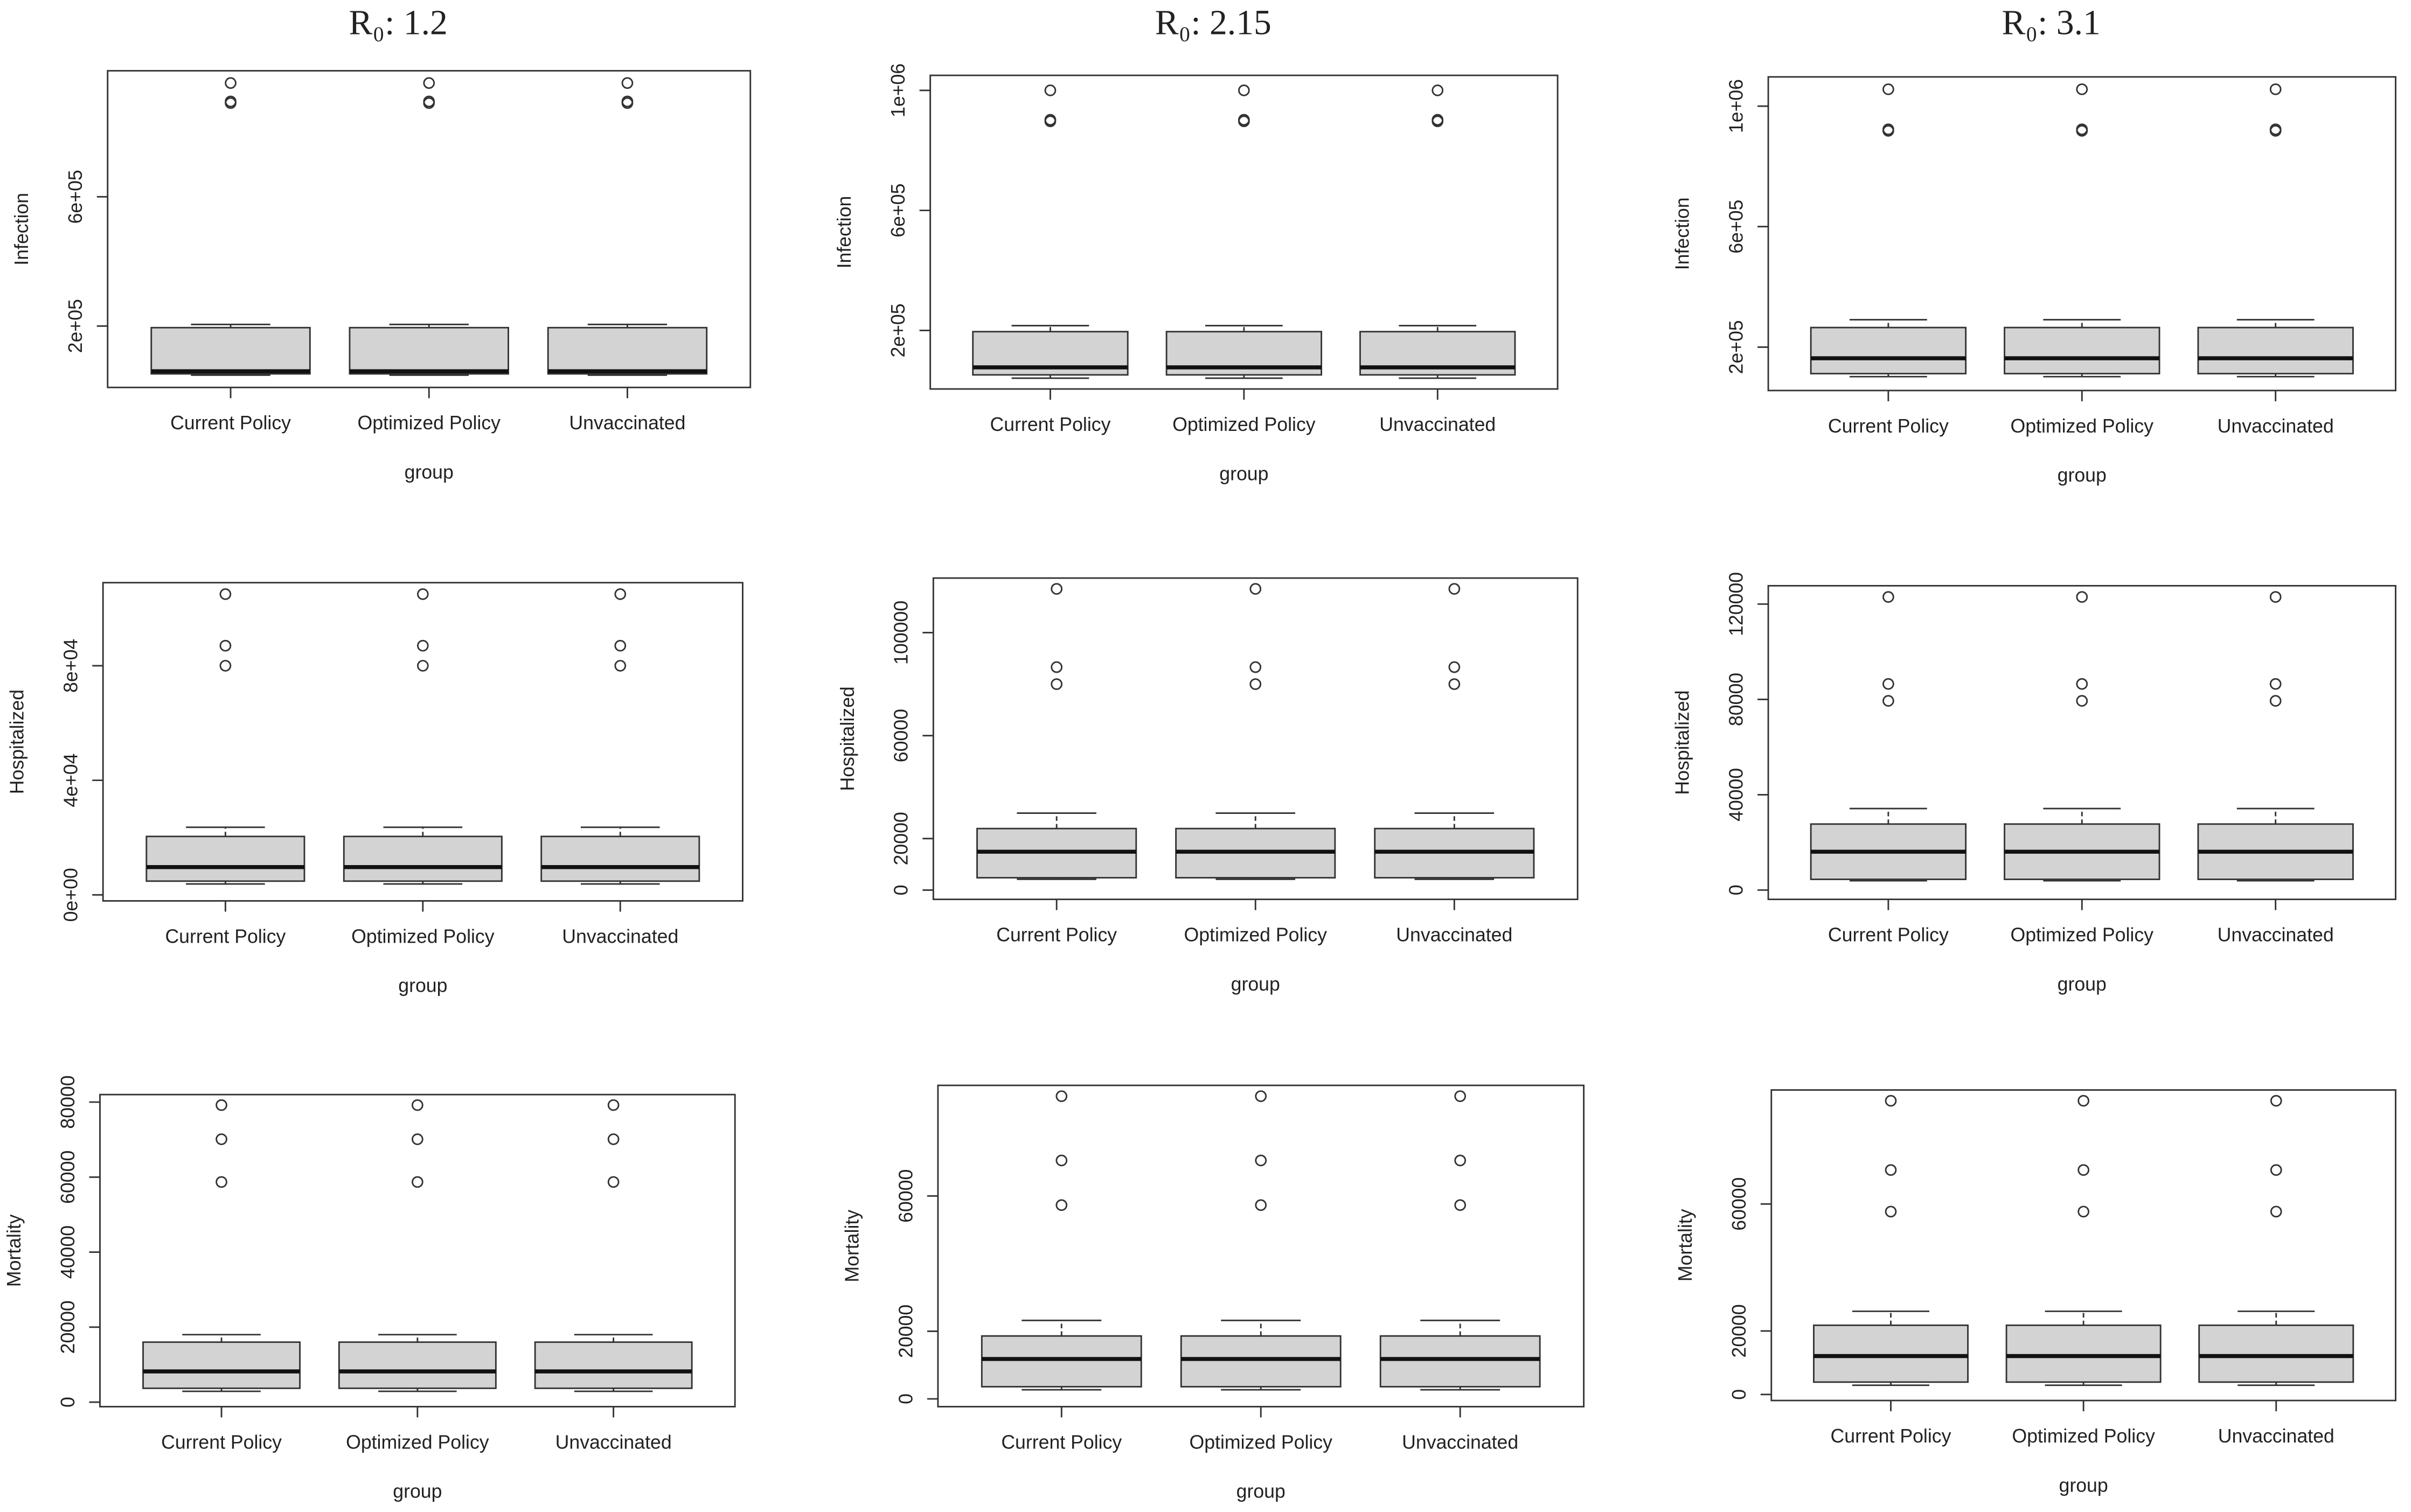  I want to click on y-tick-label: 20000, so click(901, 838).